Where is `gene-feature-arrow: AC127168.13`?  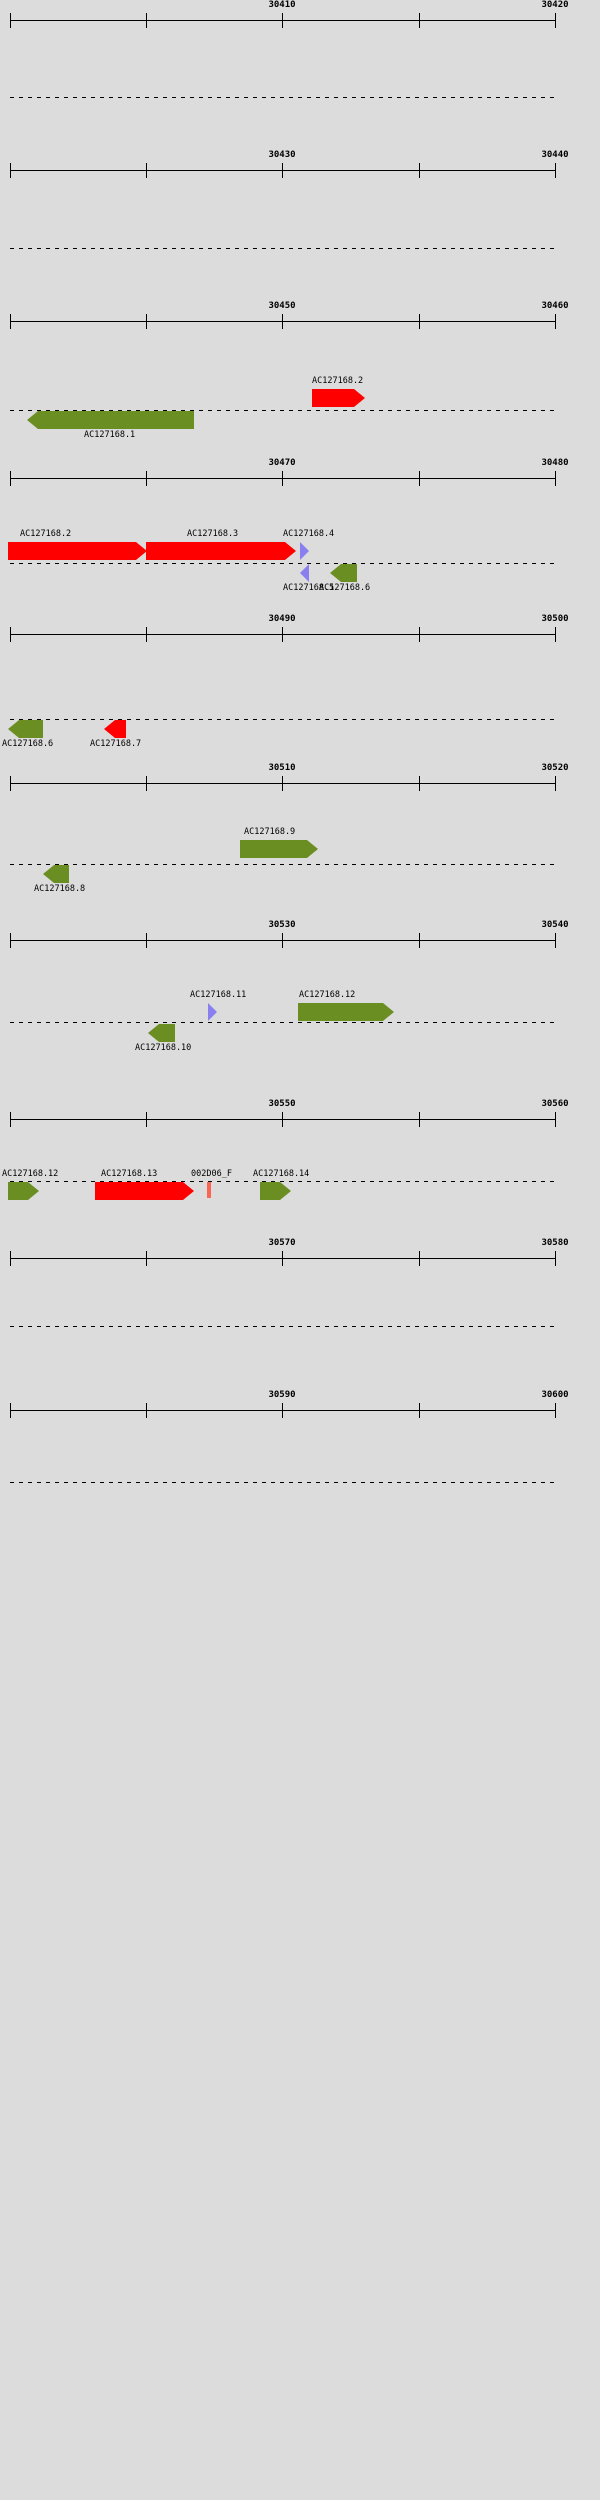 gene-feature-arrow: AC127168.13 is located at coordinates (144, 1184).